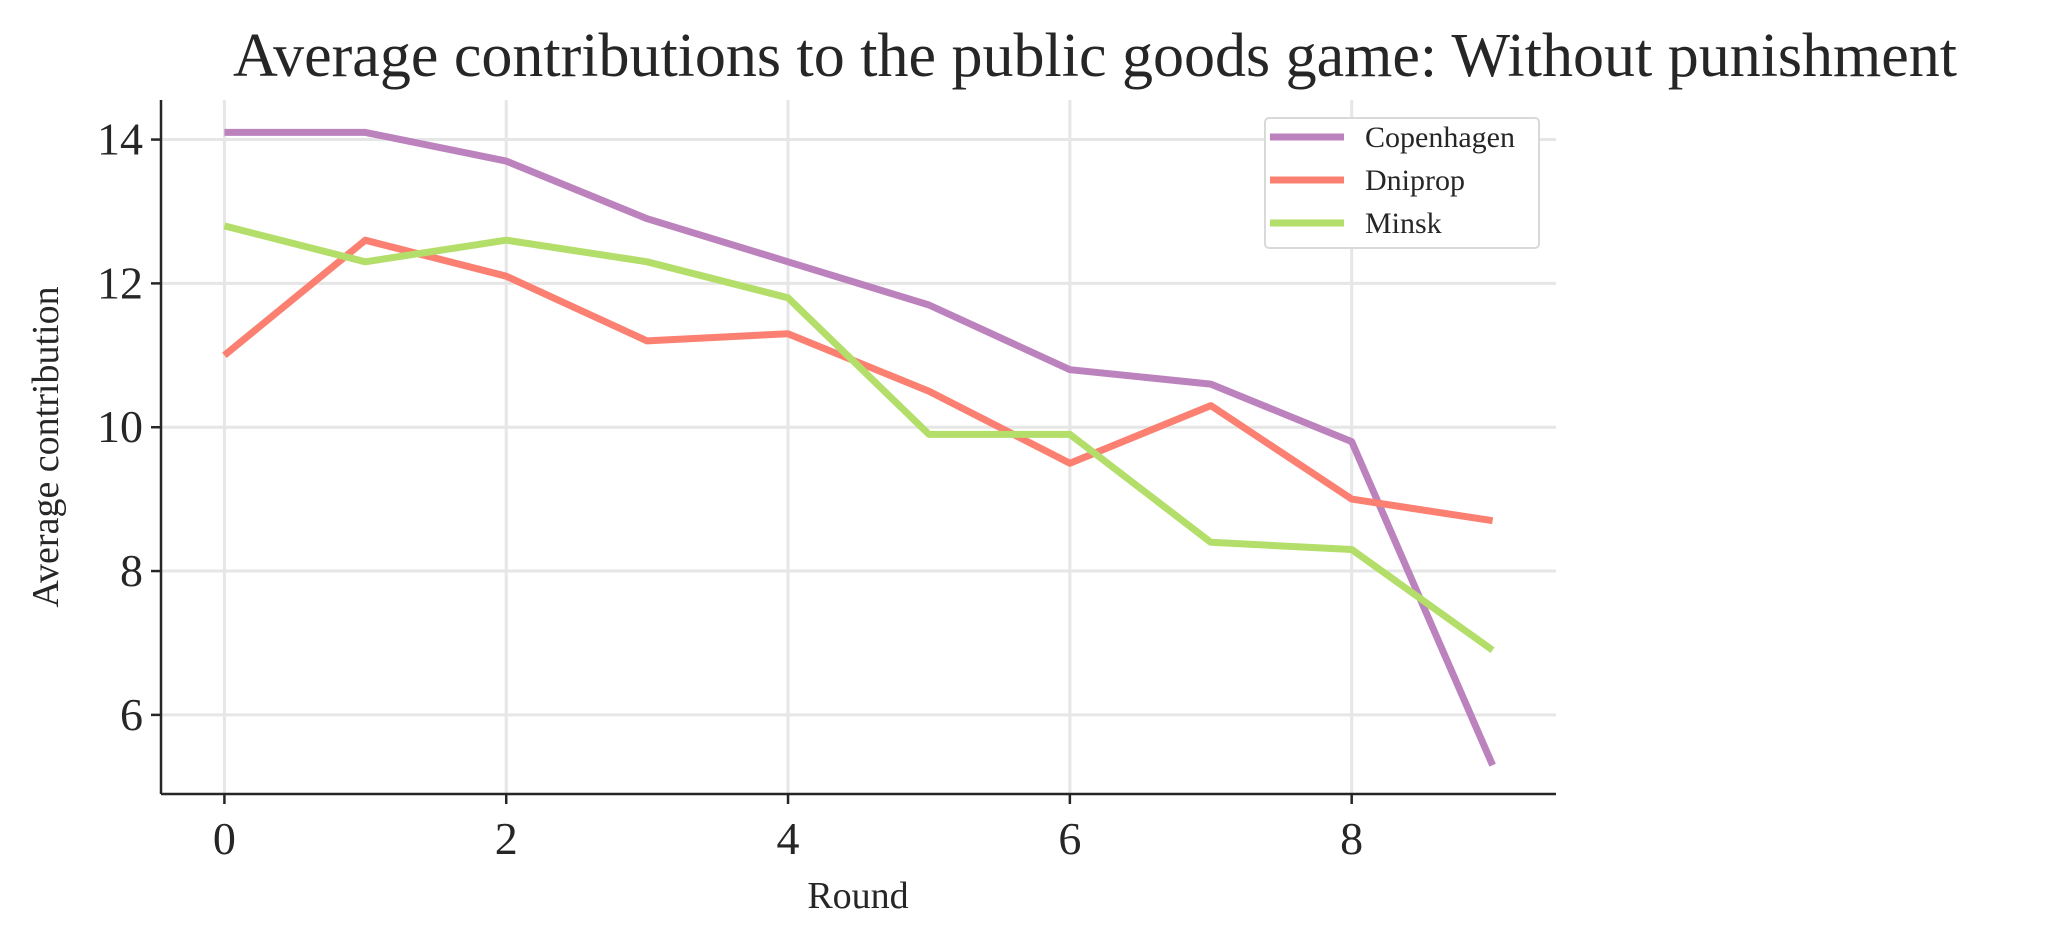 This screenshot has width=2052, height=948. I want to click on legend-frame, so click(1402, 183).